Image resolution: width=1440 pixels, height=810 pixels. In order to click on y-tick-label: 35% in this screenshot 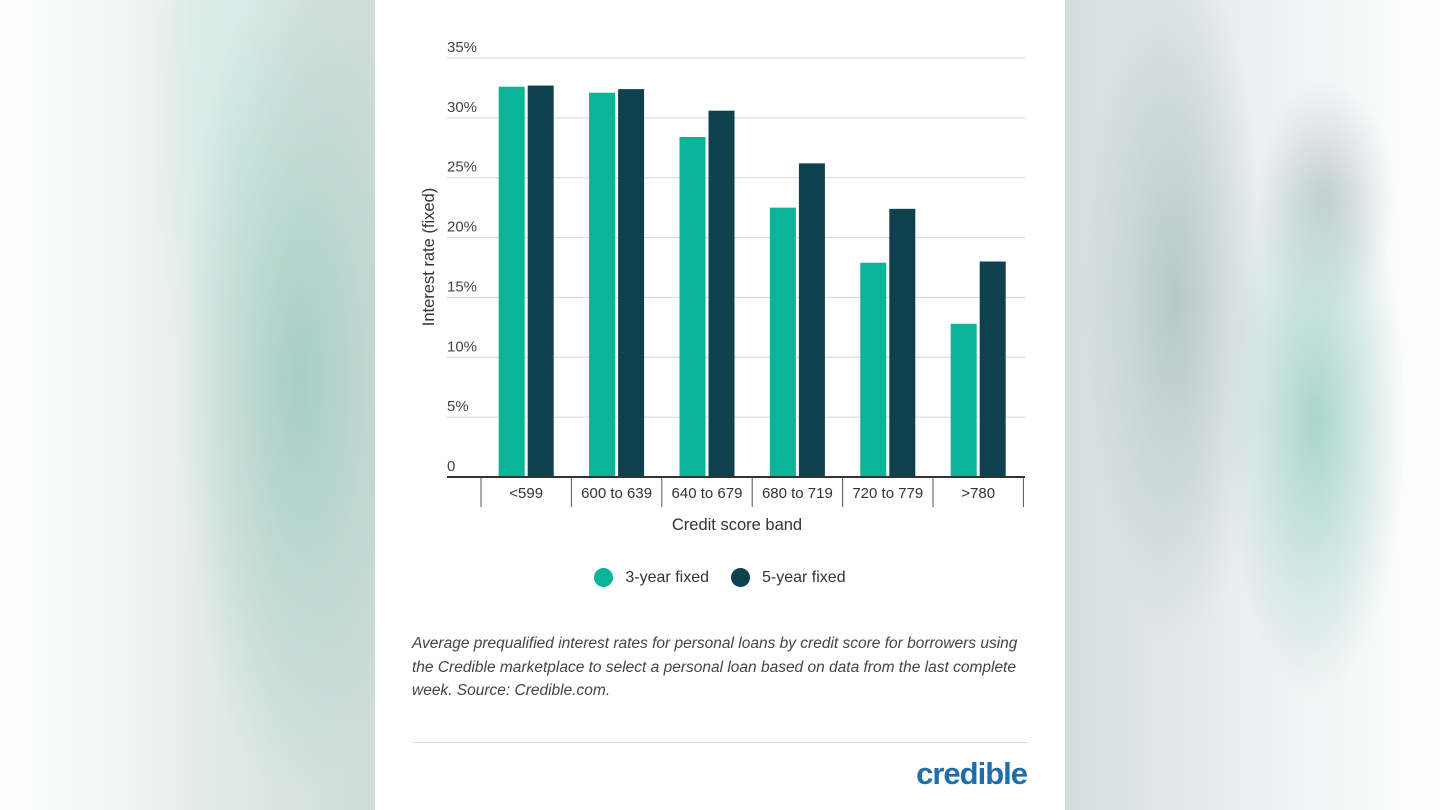, I will do `click(462, 47)`.